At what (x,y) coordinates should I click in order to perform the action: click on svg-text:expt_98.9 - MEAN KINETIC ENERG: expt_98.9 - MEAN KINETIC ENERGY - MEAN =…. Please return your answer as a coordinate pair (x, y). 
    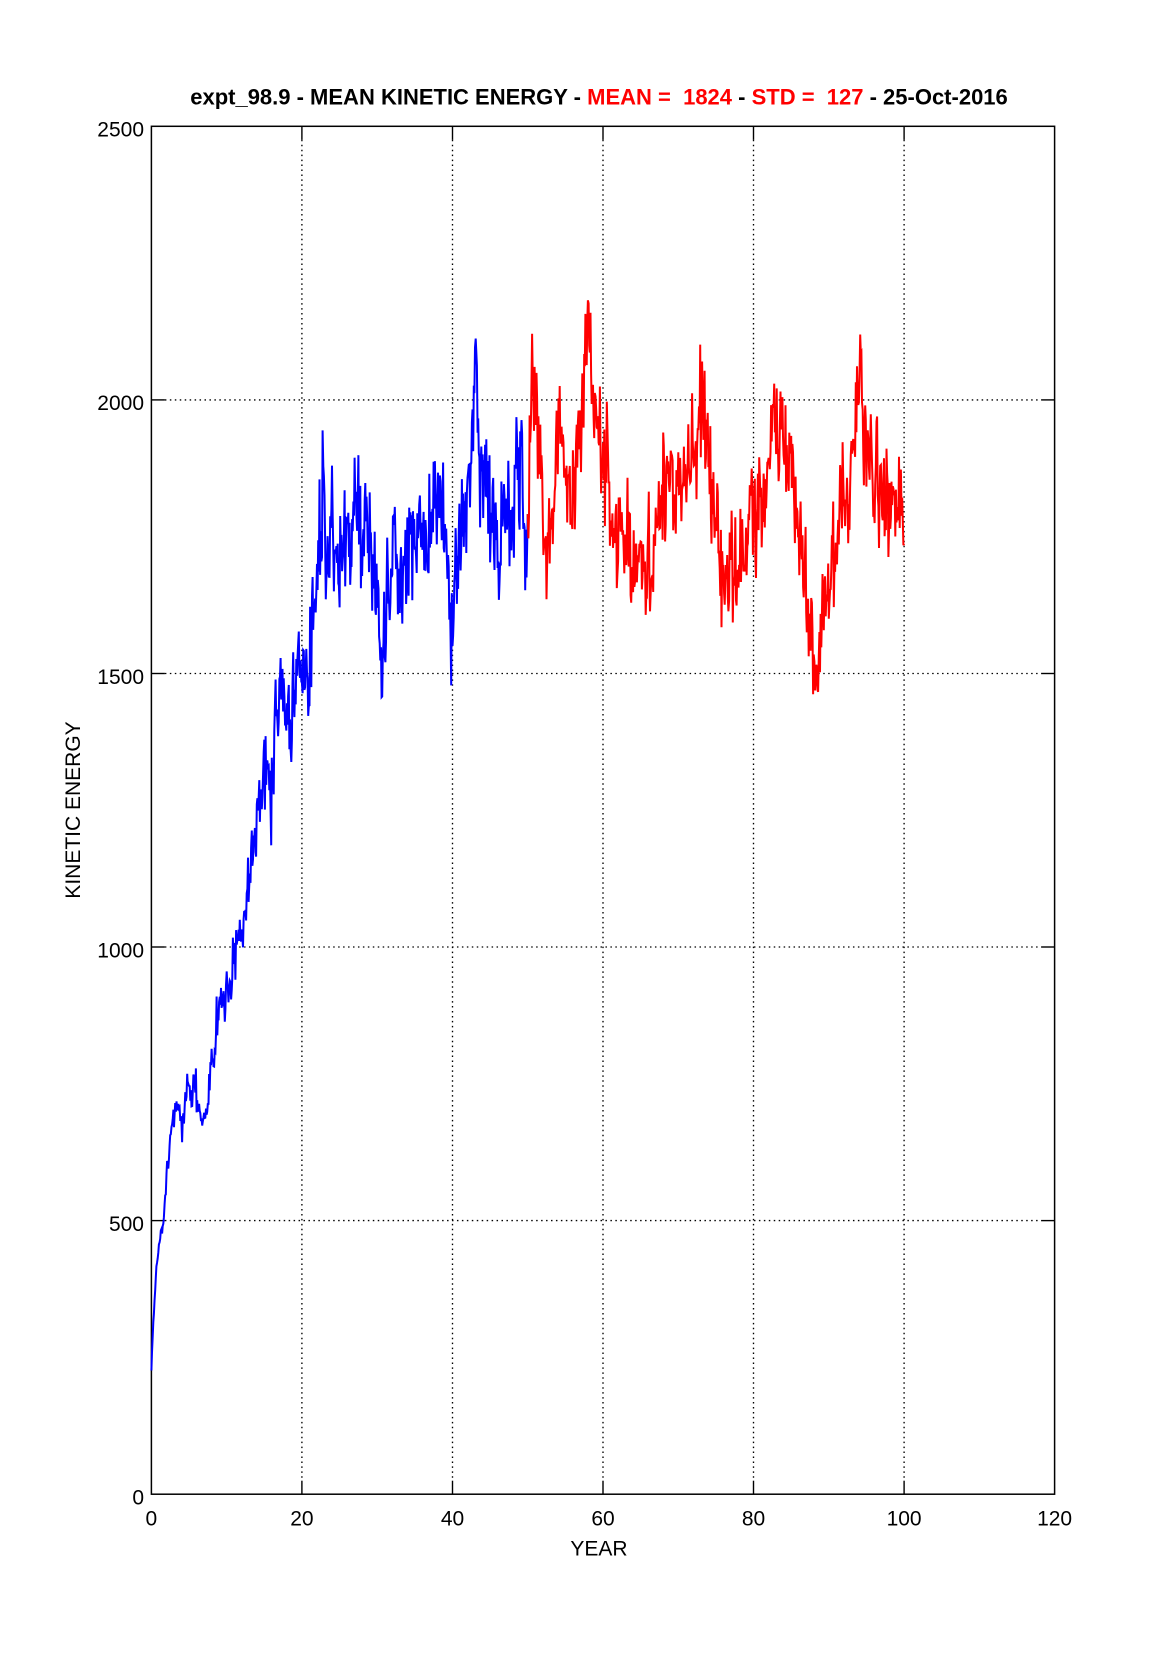
    Looking at the image, I should click on (599, 96).